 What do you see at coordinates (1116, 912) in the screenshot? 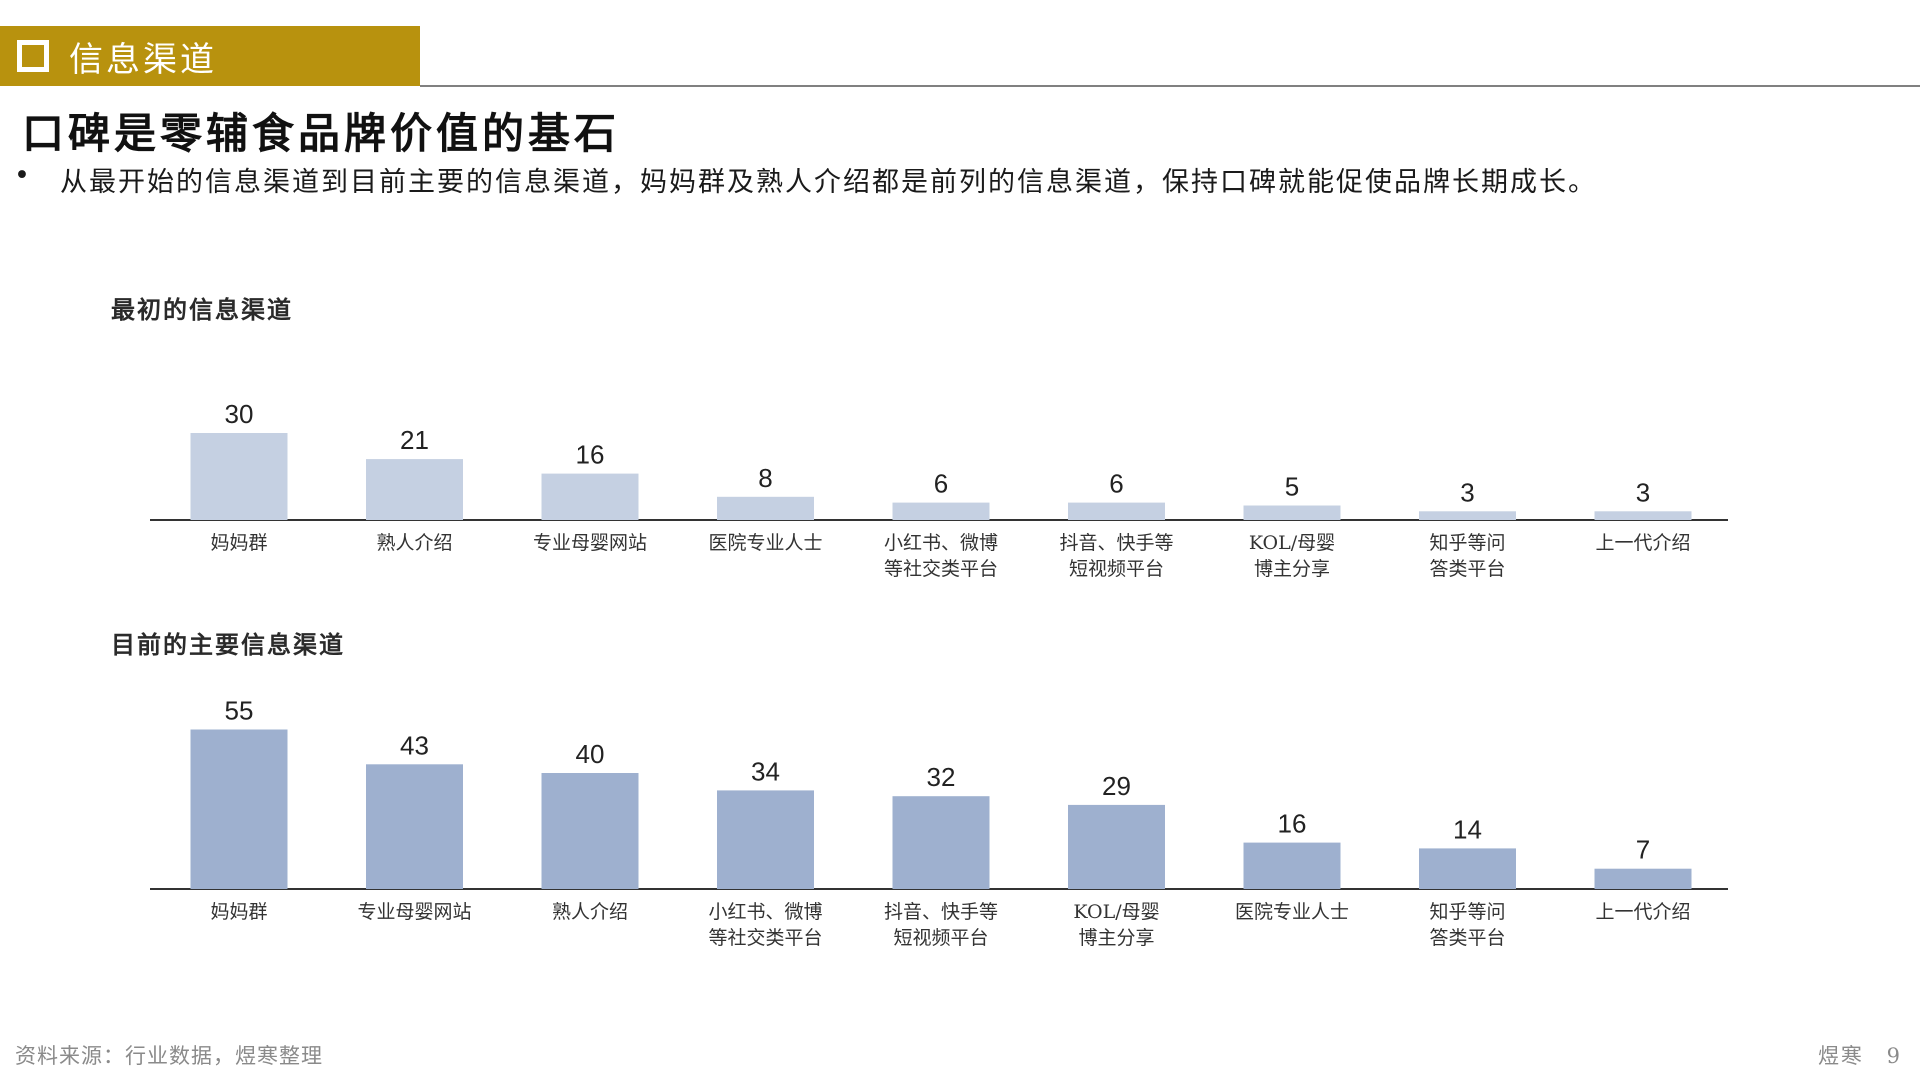
I see `current-tick-line-6-1: KOL/母婴` at bounding box center [1116, 912].